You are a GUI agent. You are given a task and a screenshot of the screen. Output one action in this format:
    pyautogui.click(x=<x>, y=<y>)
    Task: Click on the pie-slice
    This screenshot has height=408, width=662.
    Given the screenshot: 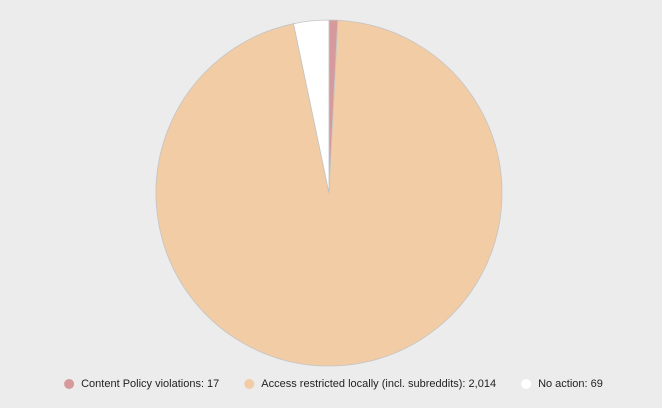 What is the action you would take?
    pyautogui.click(x=311, y=106)
    